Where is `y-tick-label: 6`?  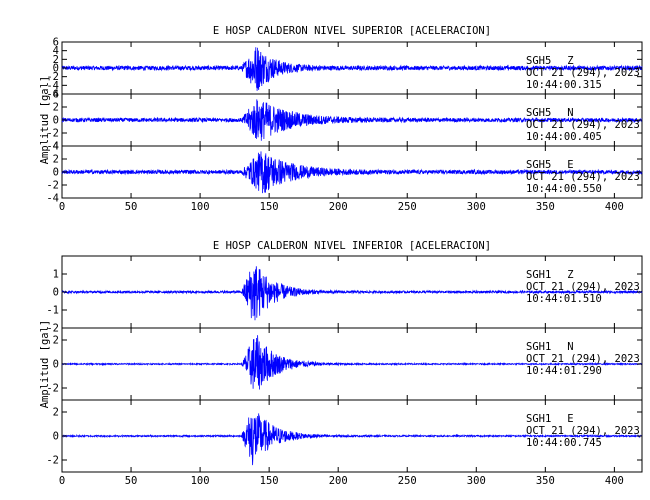 y-tick-label: 6 is located at coordinates (56, 43).